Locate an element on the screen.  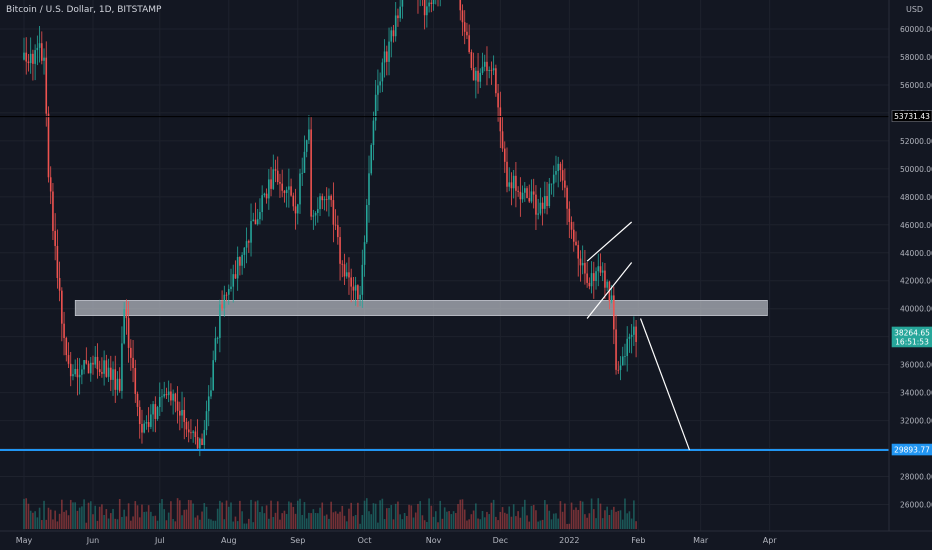
time-tick-label: Aug is located at coordinates (229, 540).